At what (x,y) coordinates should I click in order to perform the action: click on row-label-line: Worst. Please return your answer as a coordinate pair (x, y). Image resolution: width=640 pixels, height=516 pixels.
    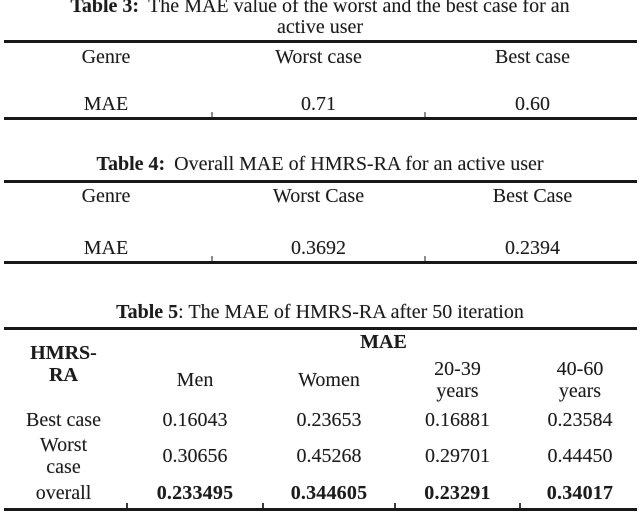
    Looking at the image, I should click on (63, 445).